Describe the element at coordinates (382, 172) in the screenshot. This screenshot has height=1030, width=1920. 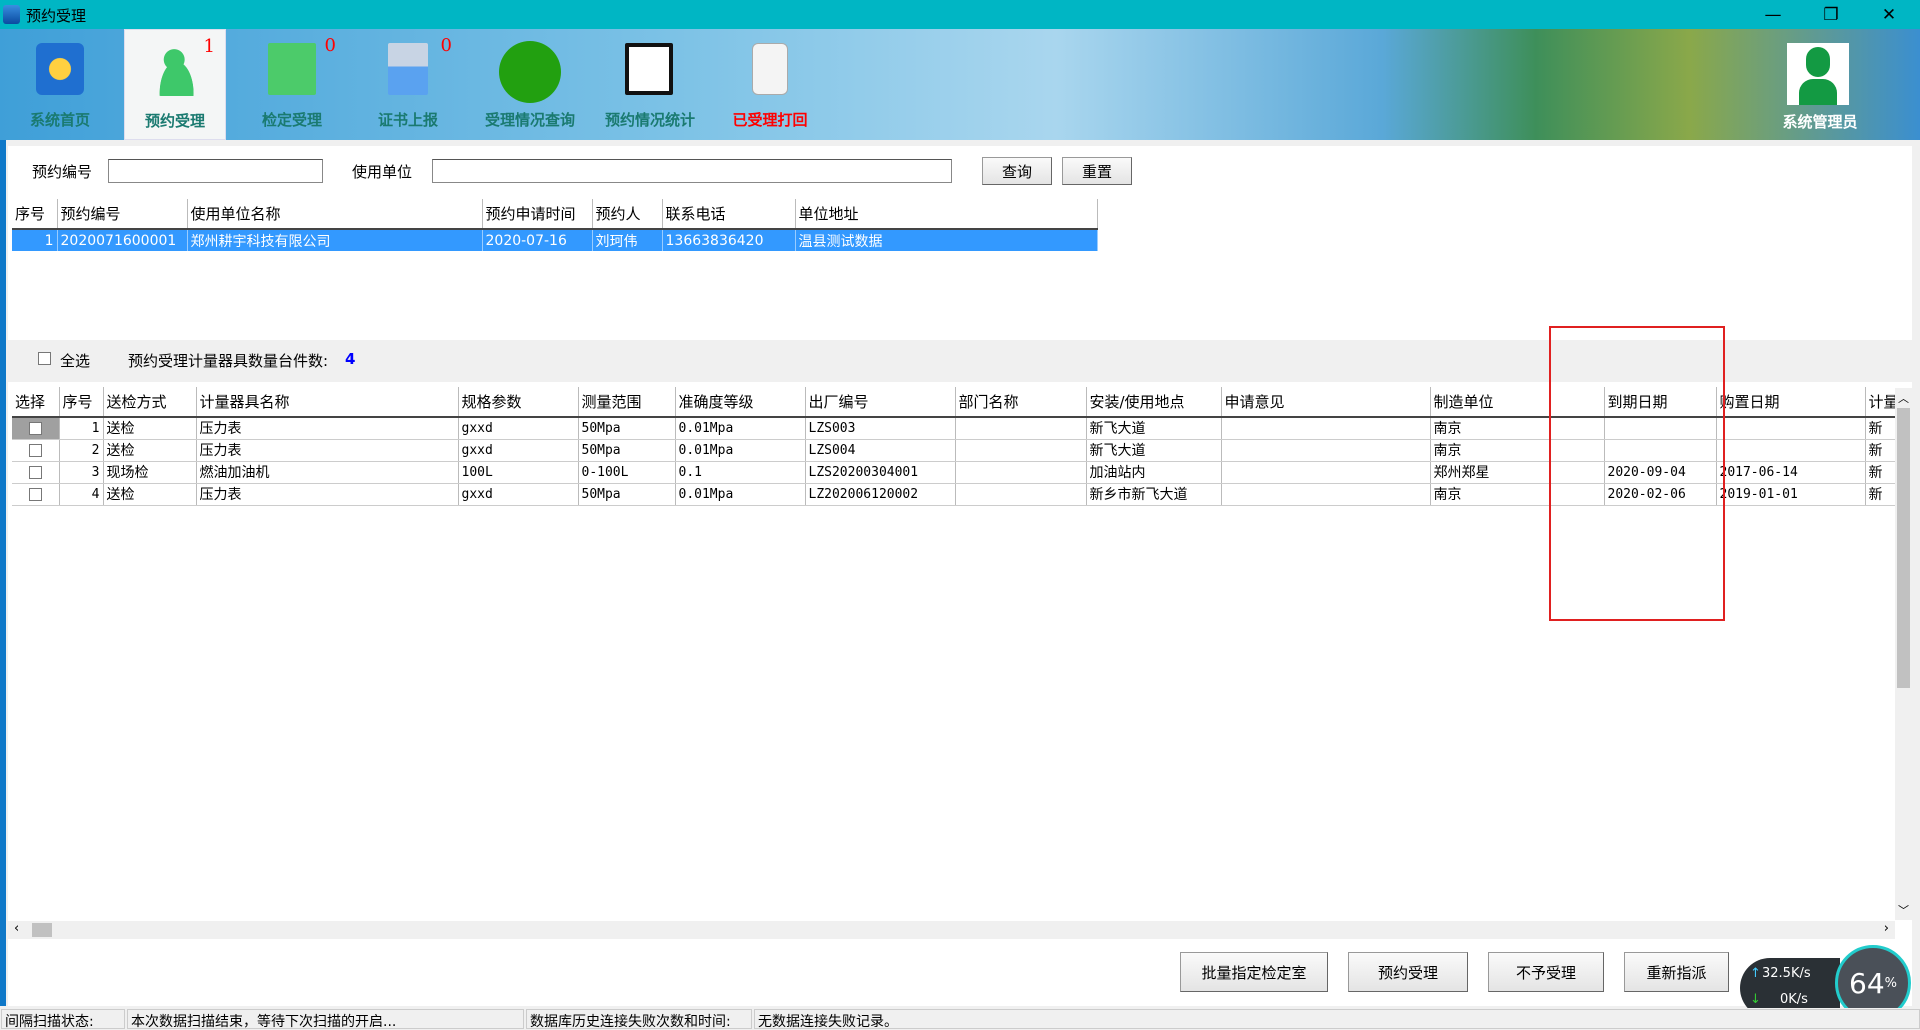
I see `unit-label: 使用单位` at that location.